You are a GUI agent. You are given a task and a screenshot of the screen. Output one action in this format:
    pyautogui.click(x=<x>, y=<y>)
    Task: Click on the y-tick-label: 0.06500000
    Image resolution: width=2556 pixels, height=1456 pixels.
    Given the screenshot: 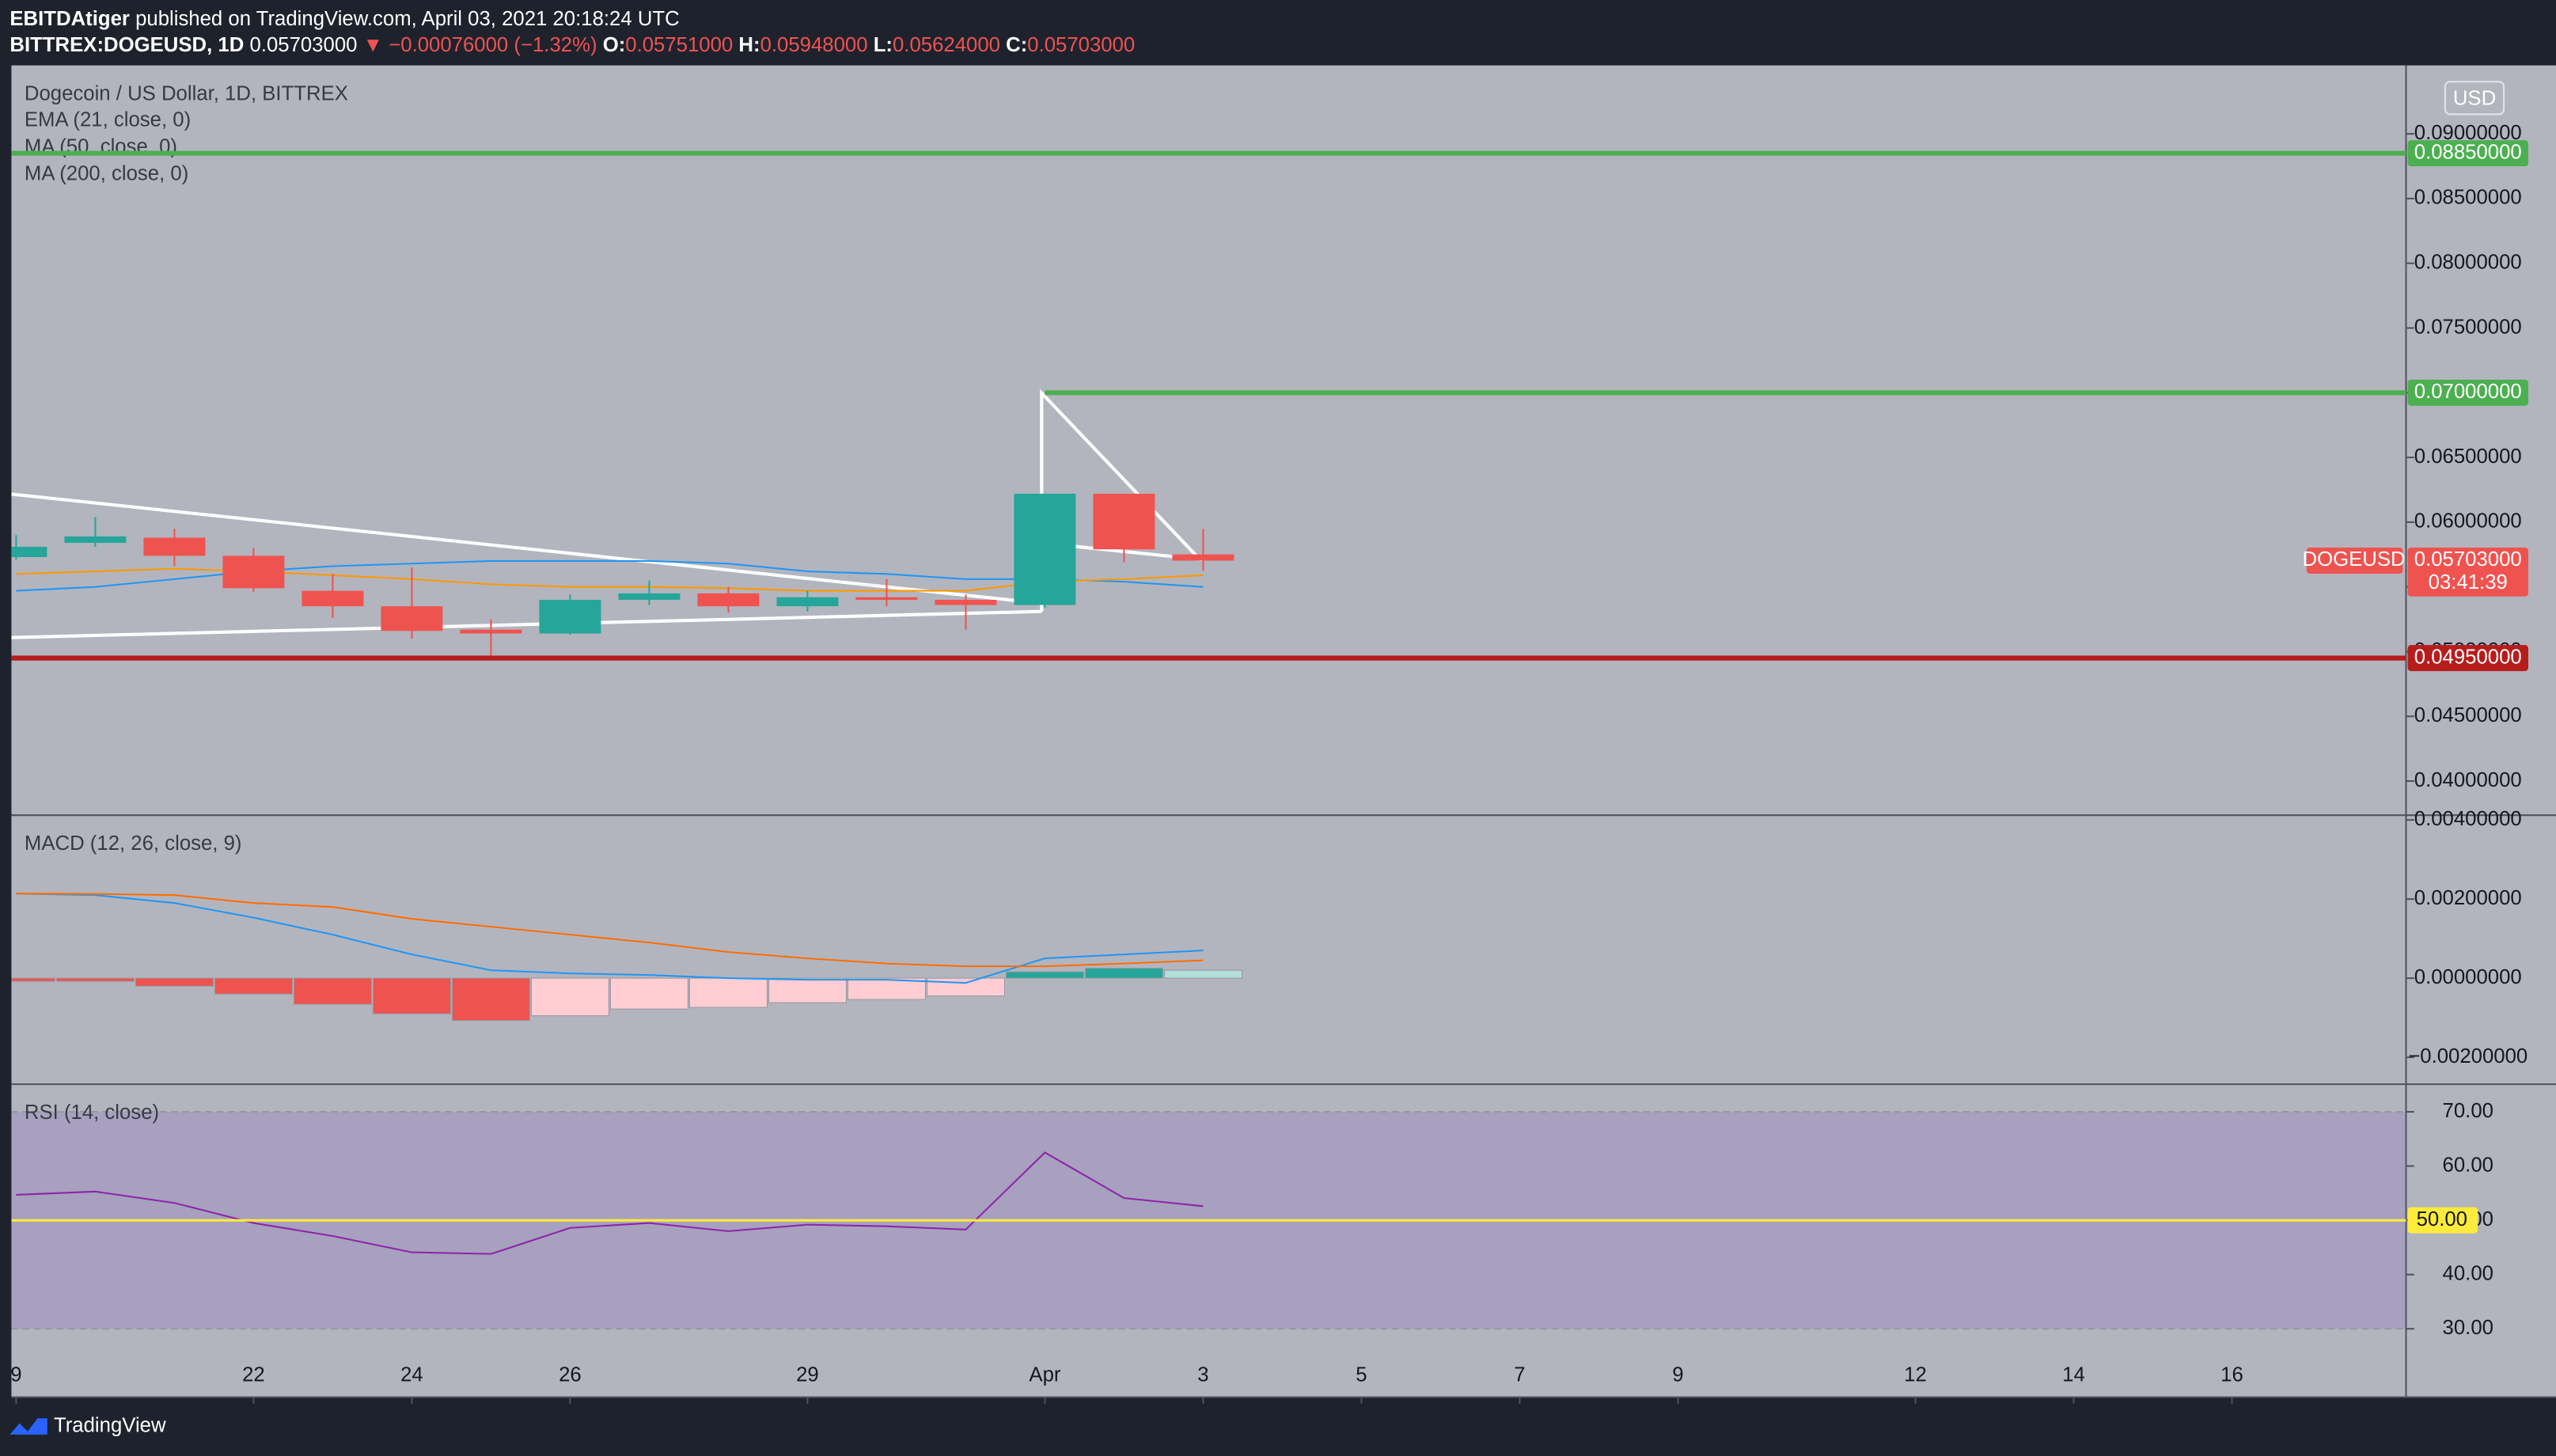 What is the action you would take?
    pyautogui.click(x=2468, y=457)
    